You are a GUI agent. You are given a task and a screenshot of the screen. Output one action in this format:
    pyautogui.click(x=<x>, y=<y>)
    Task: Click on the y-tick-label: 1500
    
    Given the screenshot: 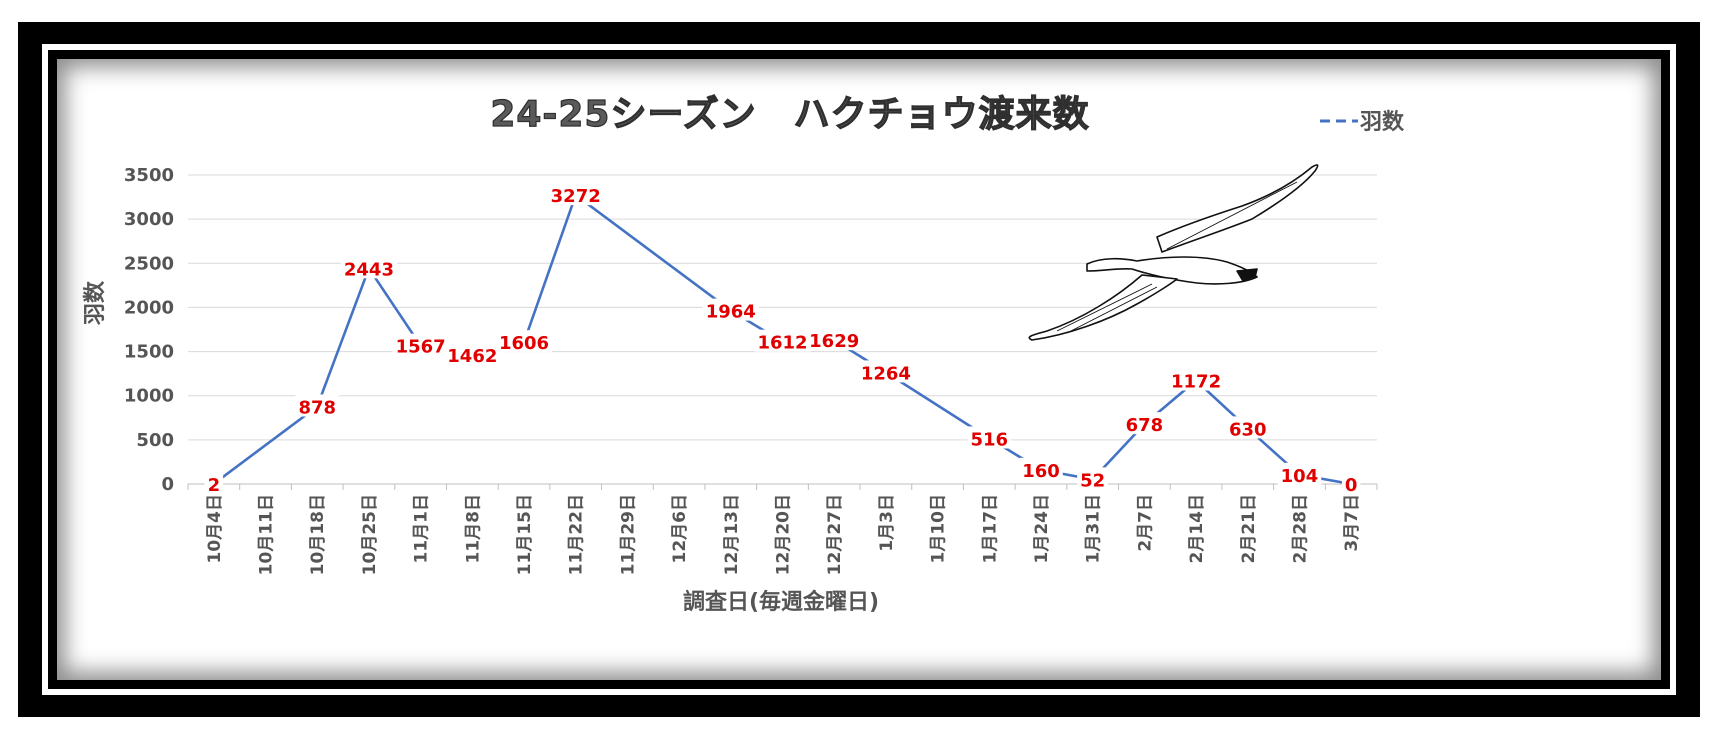 What is the action you would take?
    pyautogui.click(x=149, y=352)
    